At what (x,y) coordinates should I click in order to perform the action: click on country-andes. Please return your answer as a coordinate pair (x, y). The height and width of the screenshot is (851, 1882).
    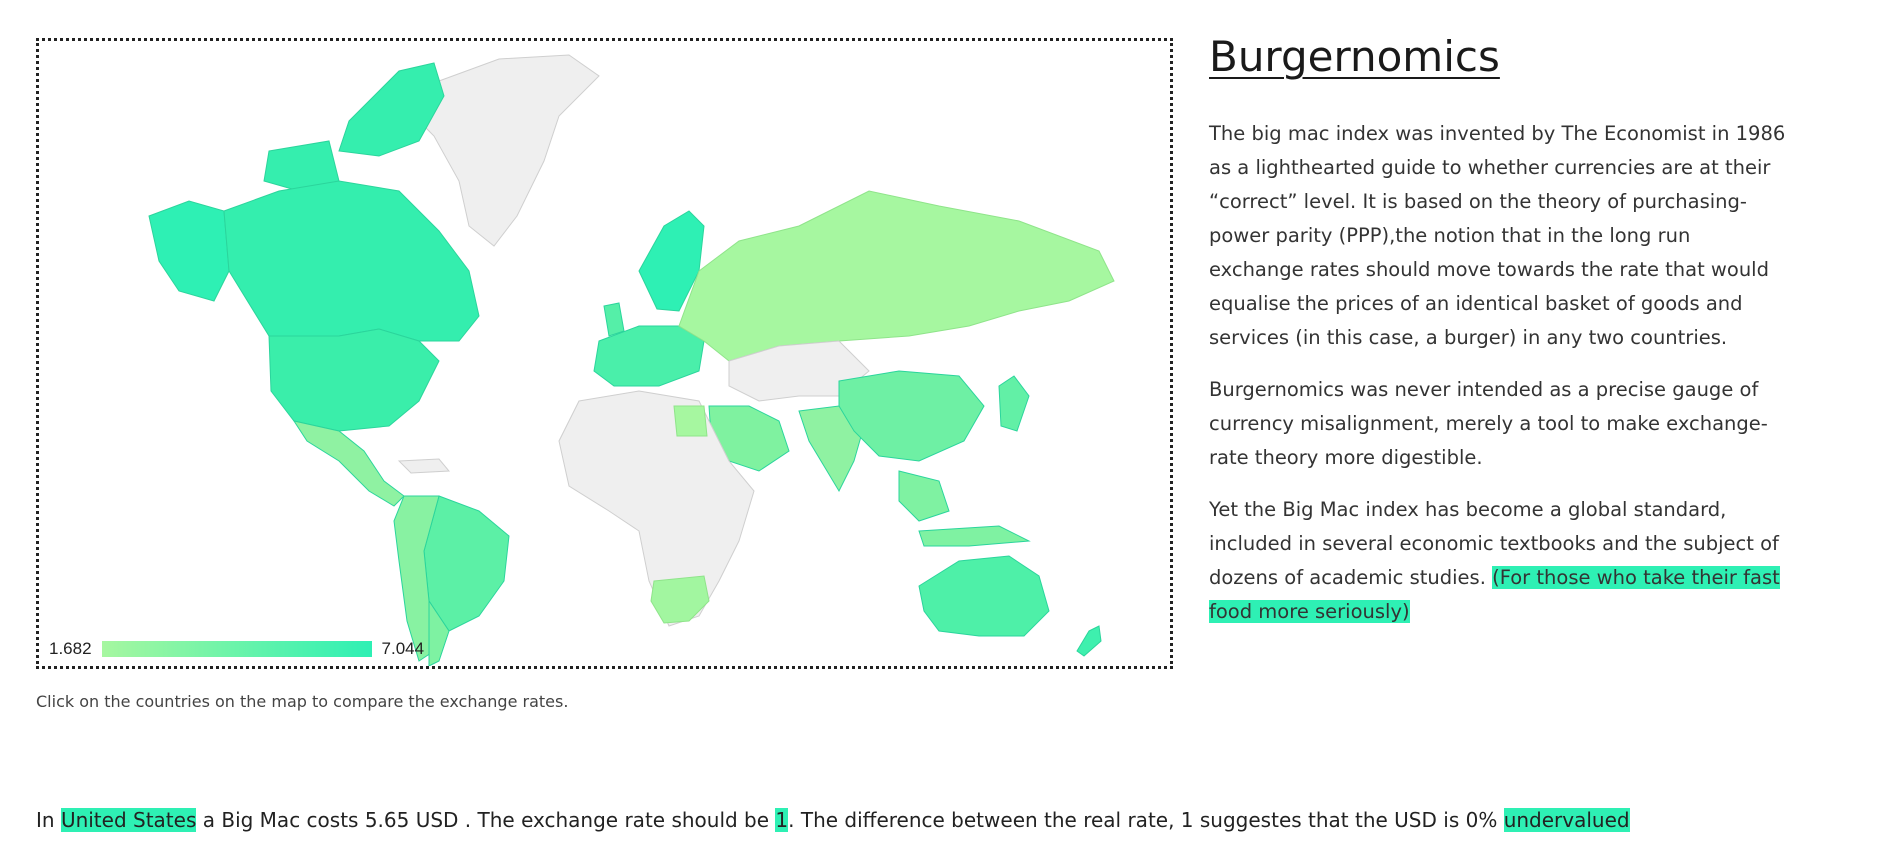
    Looking at the image, I should click on (416, 578).